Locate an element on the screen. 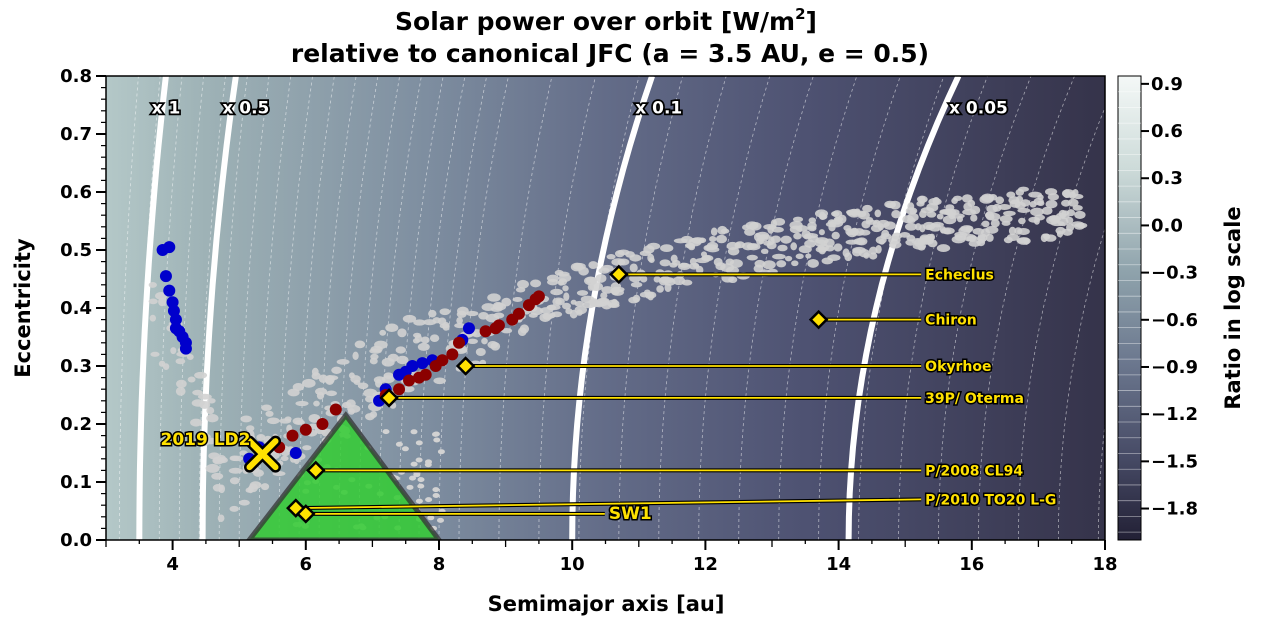  power-contour-line is located at coordinates (612, 308).